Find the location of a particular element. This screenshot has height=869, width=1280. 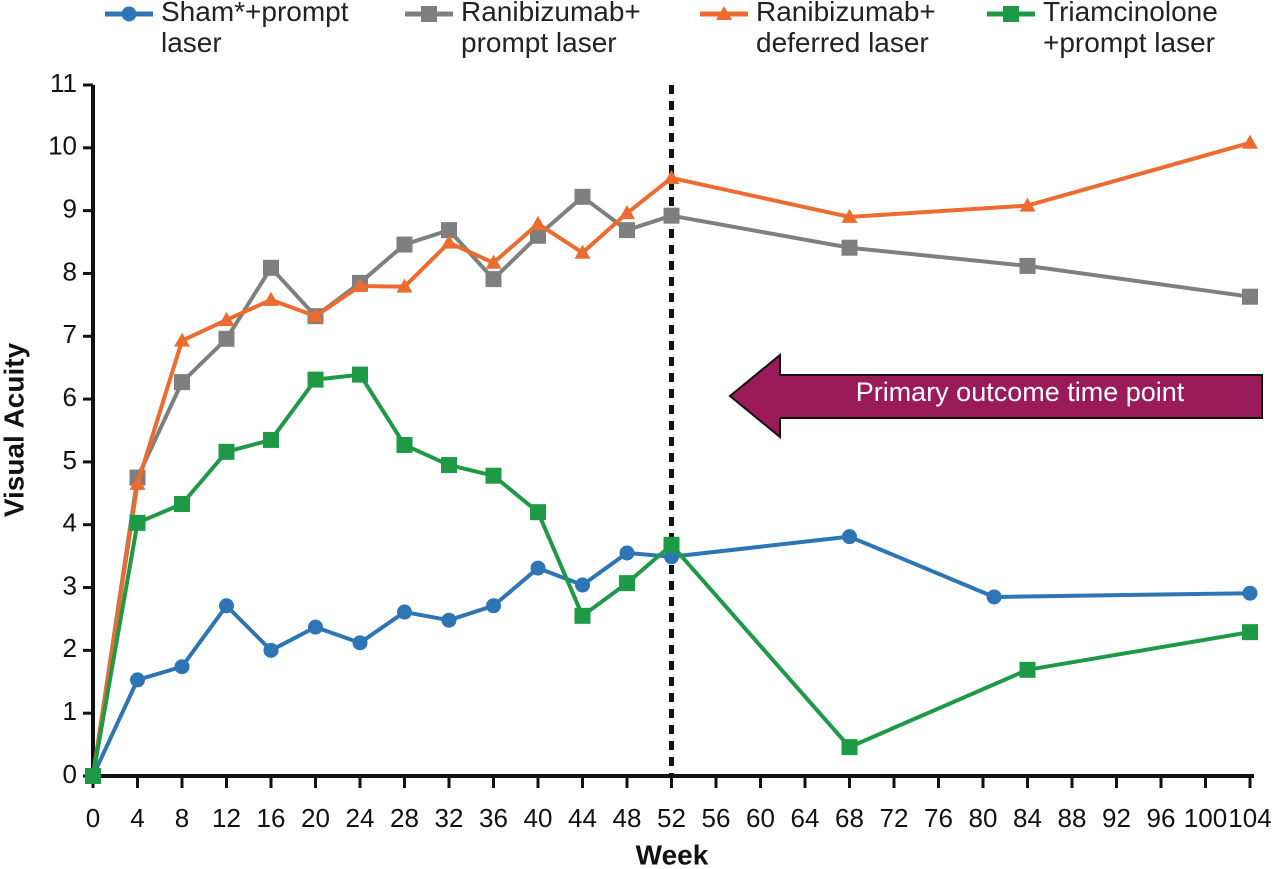

x-tick-label: 8 is located at coordinates (182, 818).